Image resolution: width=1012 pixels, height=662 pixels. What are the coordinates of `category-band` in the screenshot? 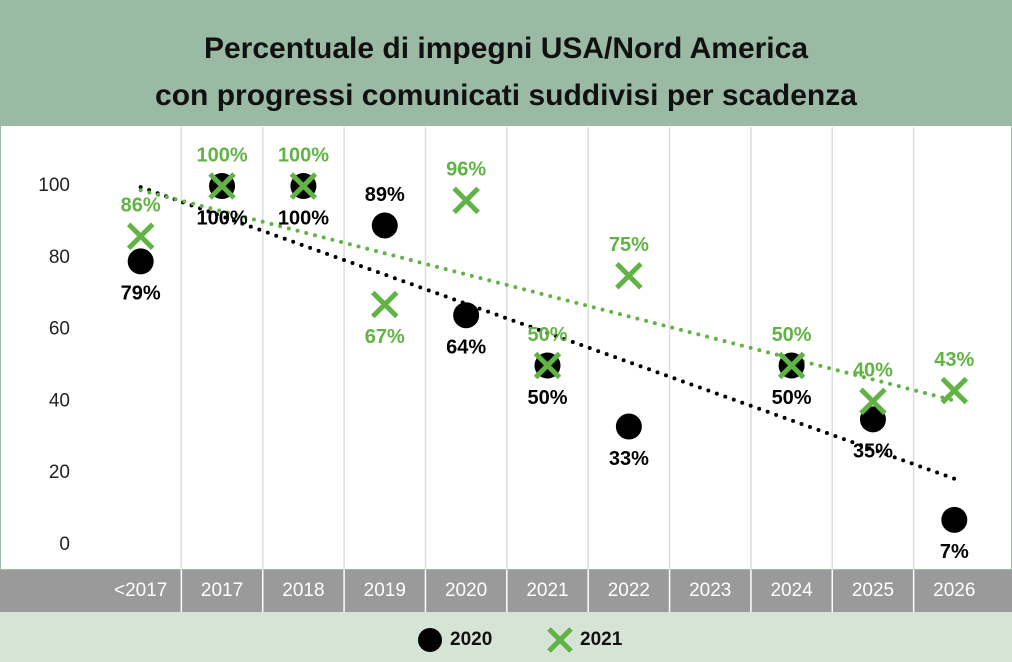 It's located at (506, 591).